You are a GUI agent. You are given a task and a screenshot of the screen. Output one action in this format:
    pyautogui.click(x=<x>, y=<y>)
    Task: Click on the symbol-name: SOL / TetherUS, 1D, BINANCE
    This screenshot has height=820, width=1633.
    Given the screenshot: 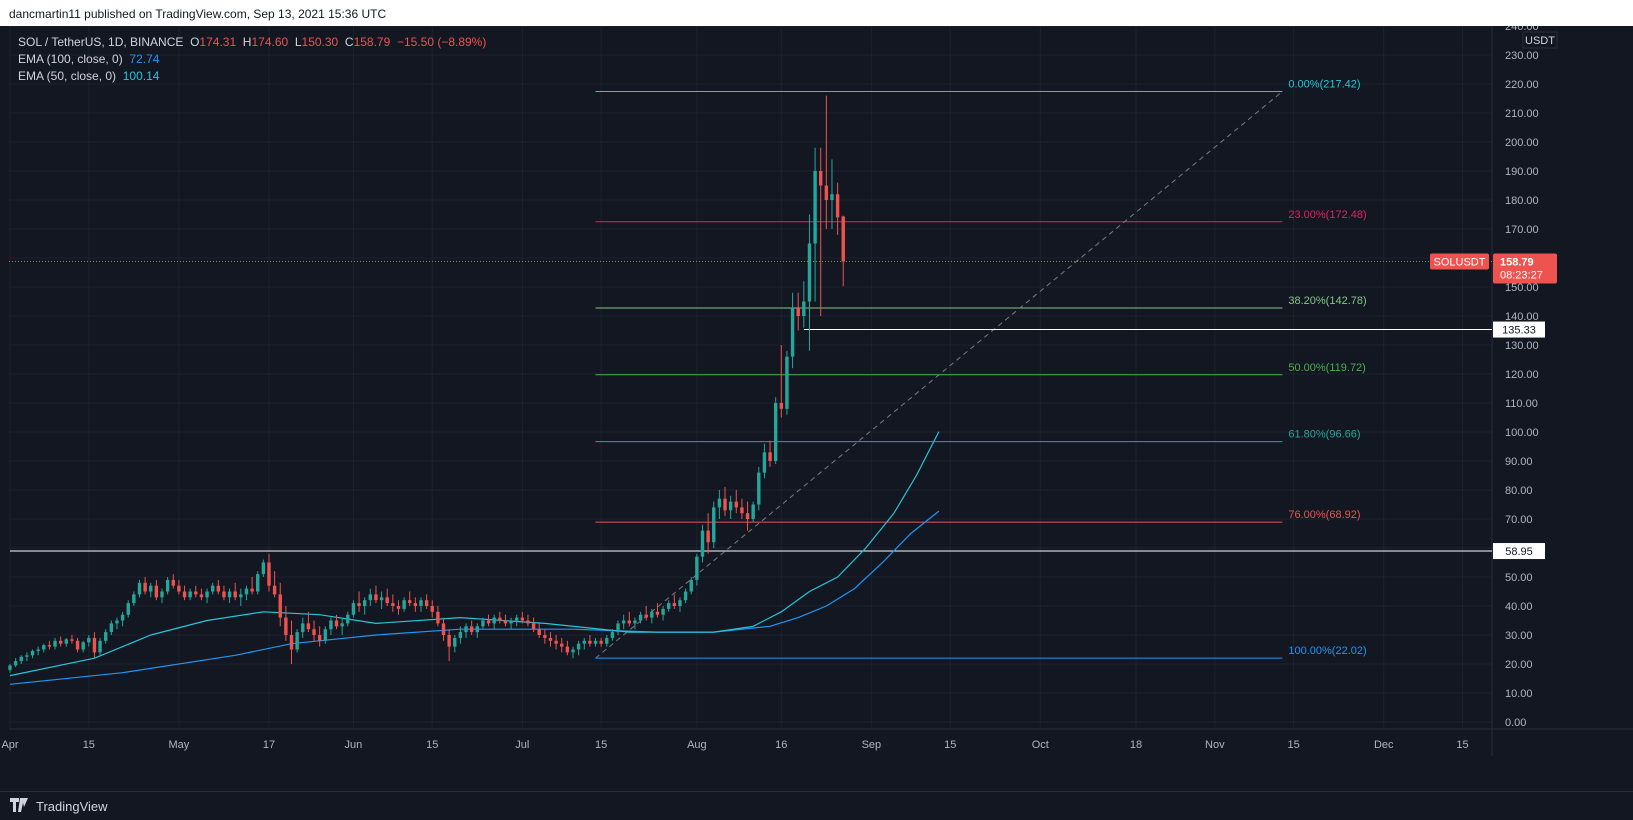 What is the action you would take?
    pyautogui.click(x=101, y=42)
    